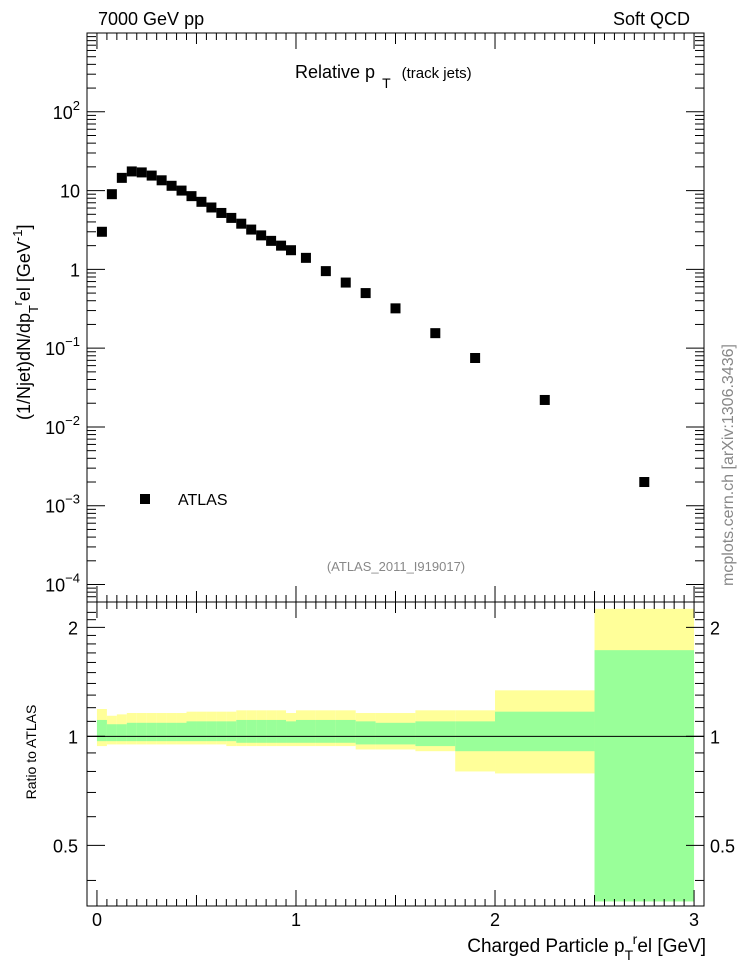 The height and width of the screenshot is (972, 746). I want to click on header-left: 7000 GeV pp, so click(151, 19).